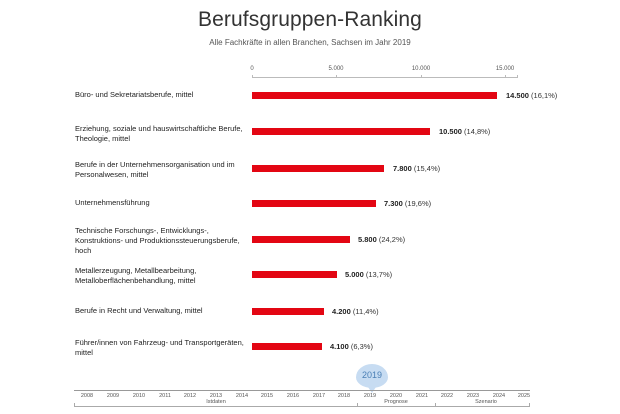 Image resolution: width=620 pixels, height=414 pixels. I want to click on value-label: 4.100 (6,3%), so click(351, 346).